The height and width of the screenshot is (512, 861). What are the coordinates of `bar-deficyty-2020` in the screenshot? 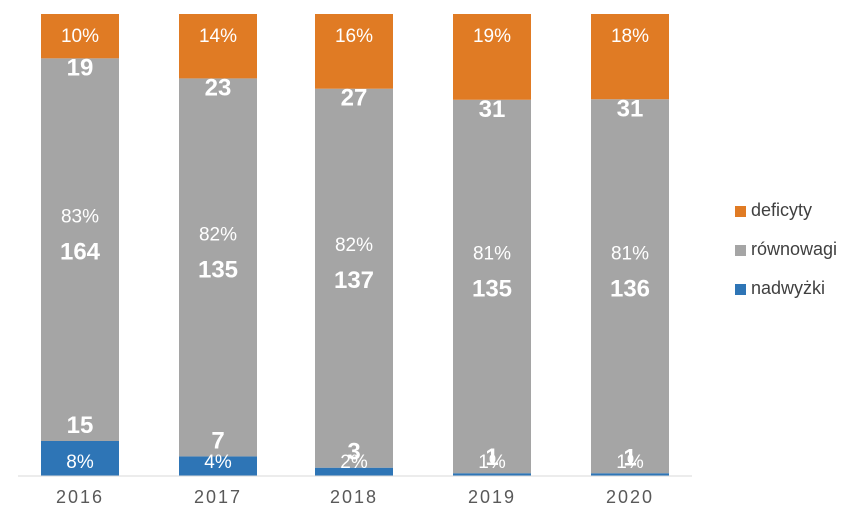 It's located at (630, 57).